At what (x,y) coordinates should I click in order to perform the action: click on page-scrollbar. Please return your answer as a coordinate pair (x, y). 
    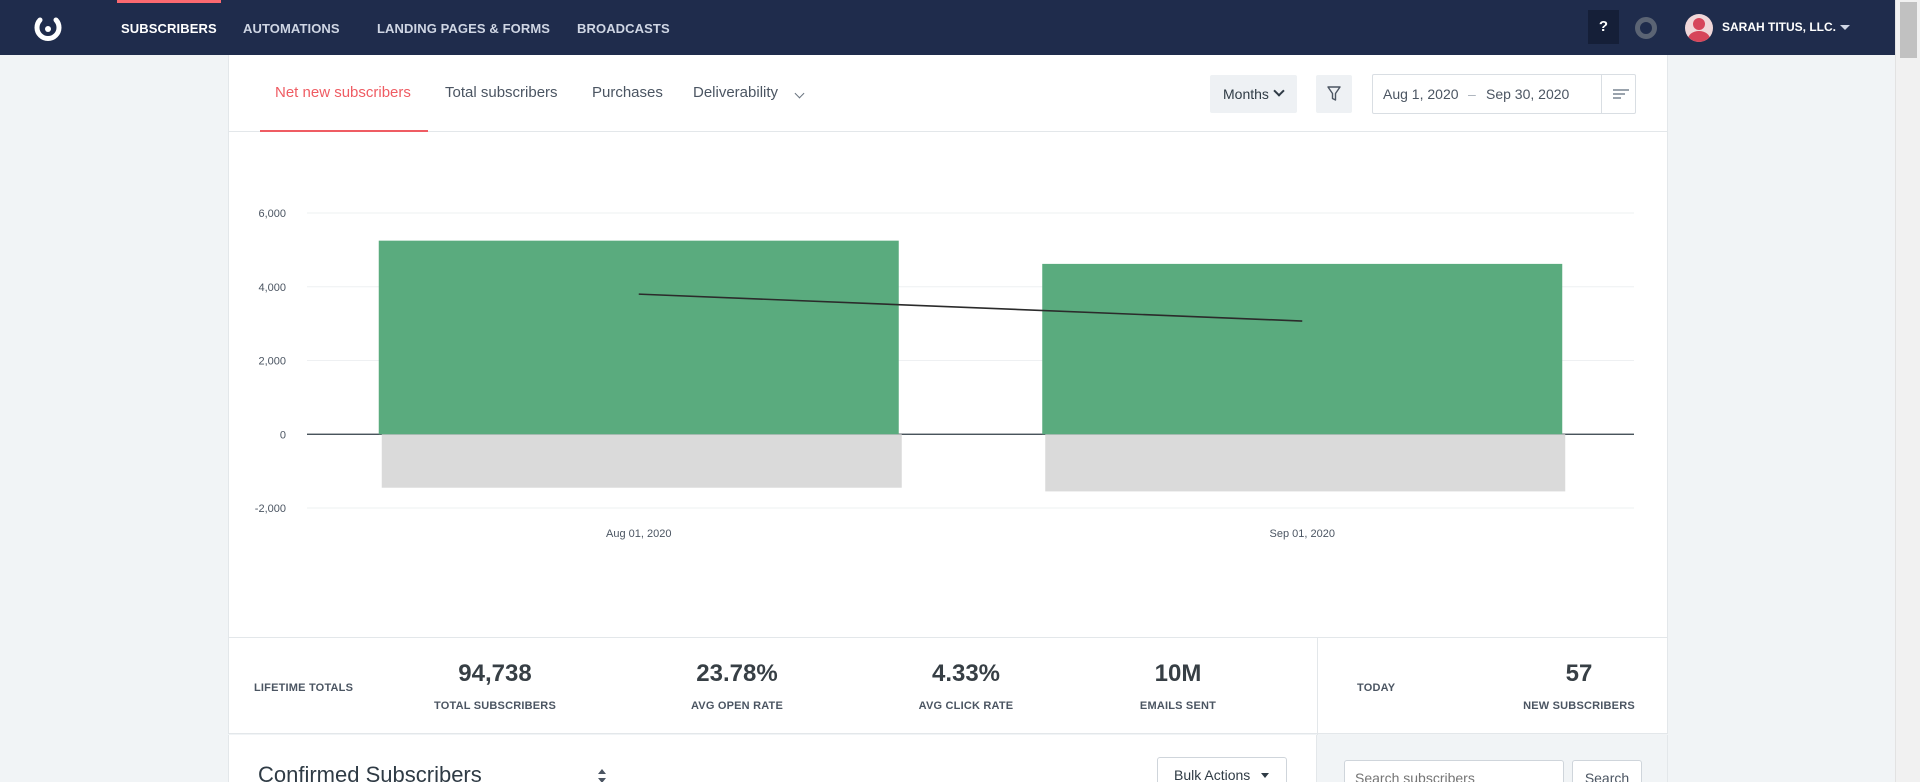
    Looking at the image, I should click on (1907, 391).